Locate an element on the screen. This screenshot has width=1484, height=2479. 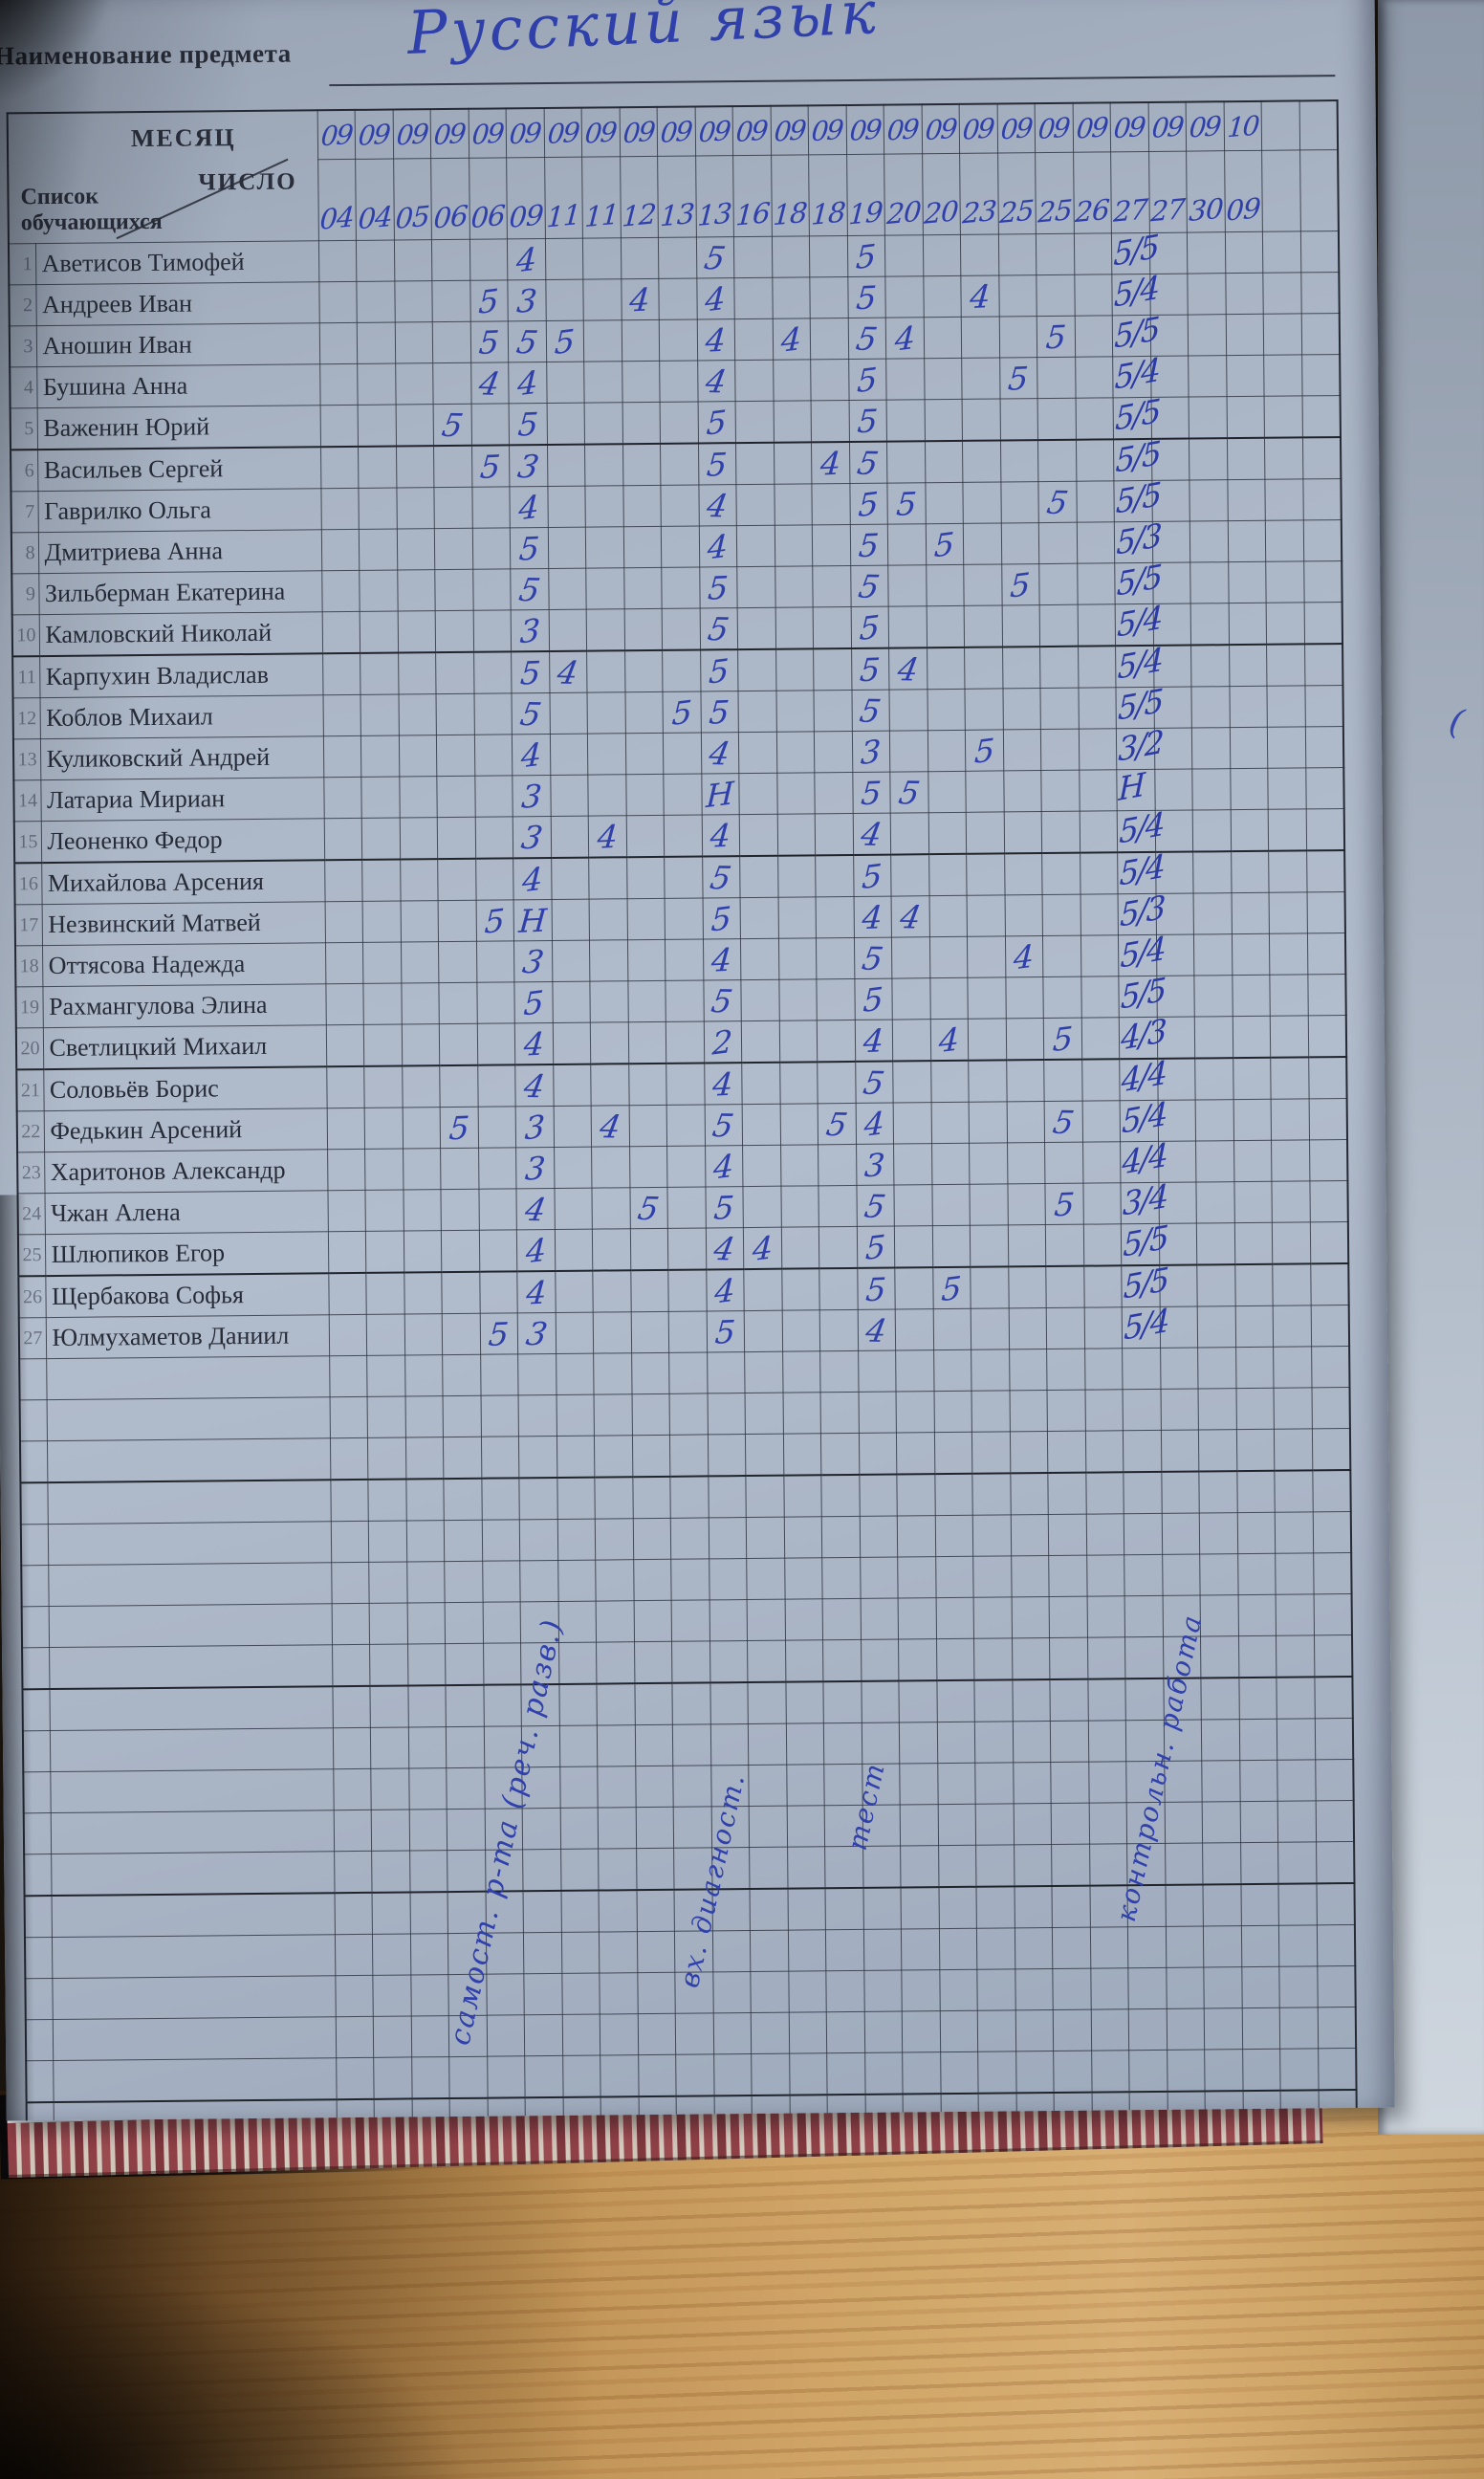
month-cell is located at coordinates (1318, 125).